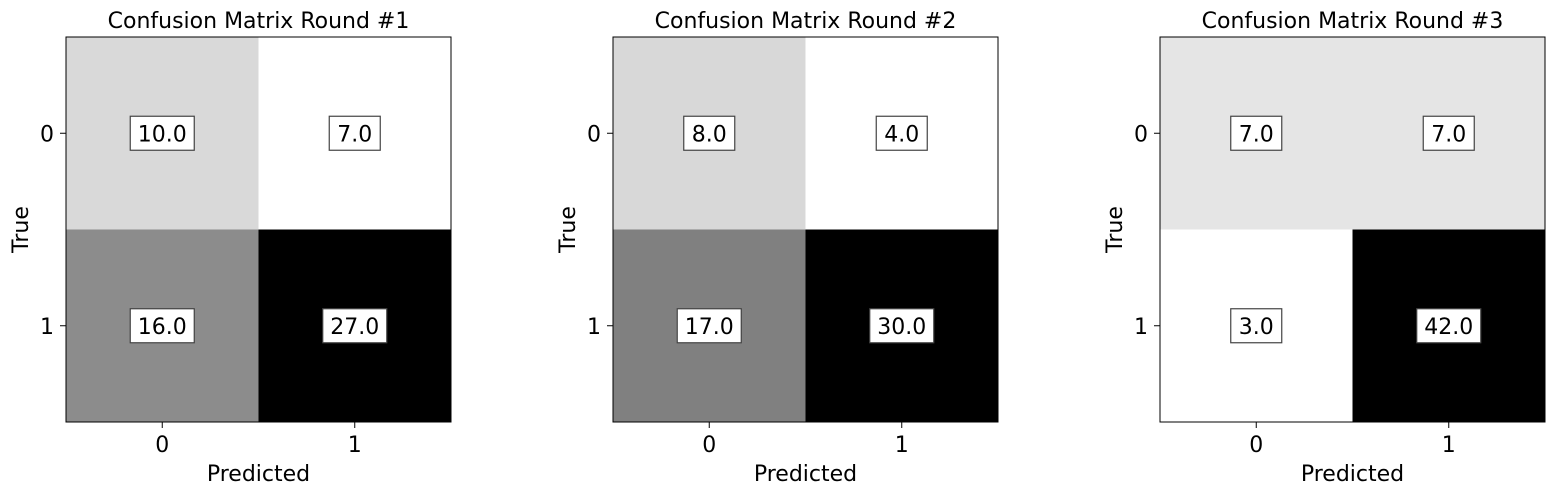 The width and height of the screenshot is (1553, 495). I want to click on cell-value-label: 17.0, so click(709, 326).